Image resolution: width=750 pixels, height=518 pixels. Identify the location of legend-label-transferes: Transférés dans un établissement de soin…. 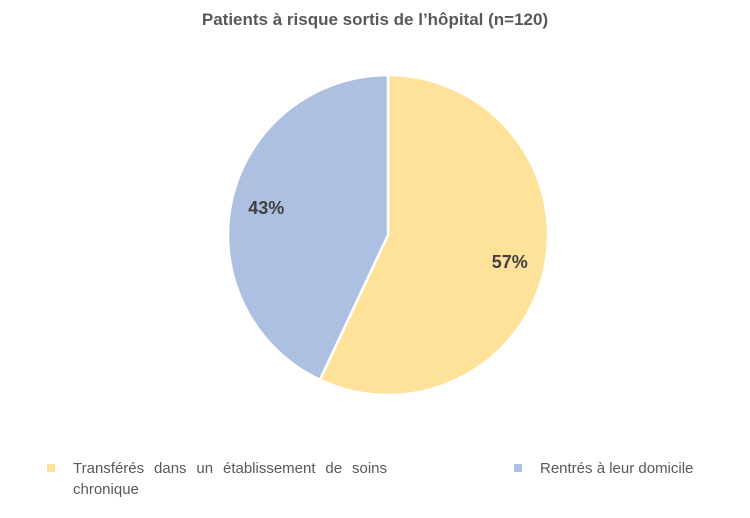
(230, 479).